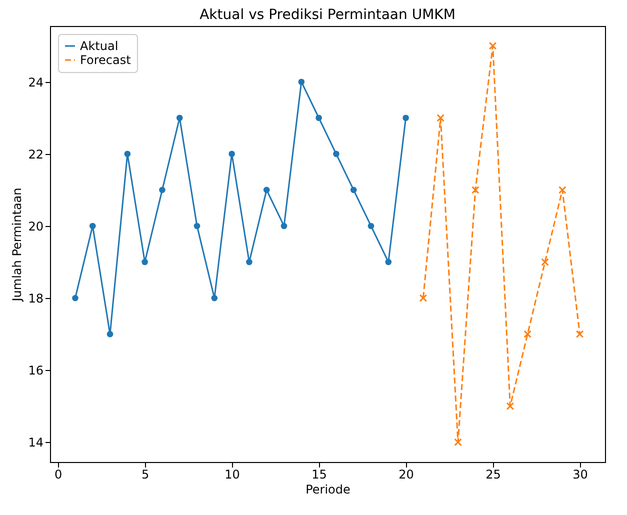 The image size is (627, 515). What do you see at coordinates (328, 15) in the screenshot?
I see `chart-title: Aktual vs Prediksi Permintaan UMKM` at bounding box center [328, 15].